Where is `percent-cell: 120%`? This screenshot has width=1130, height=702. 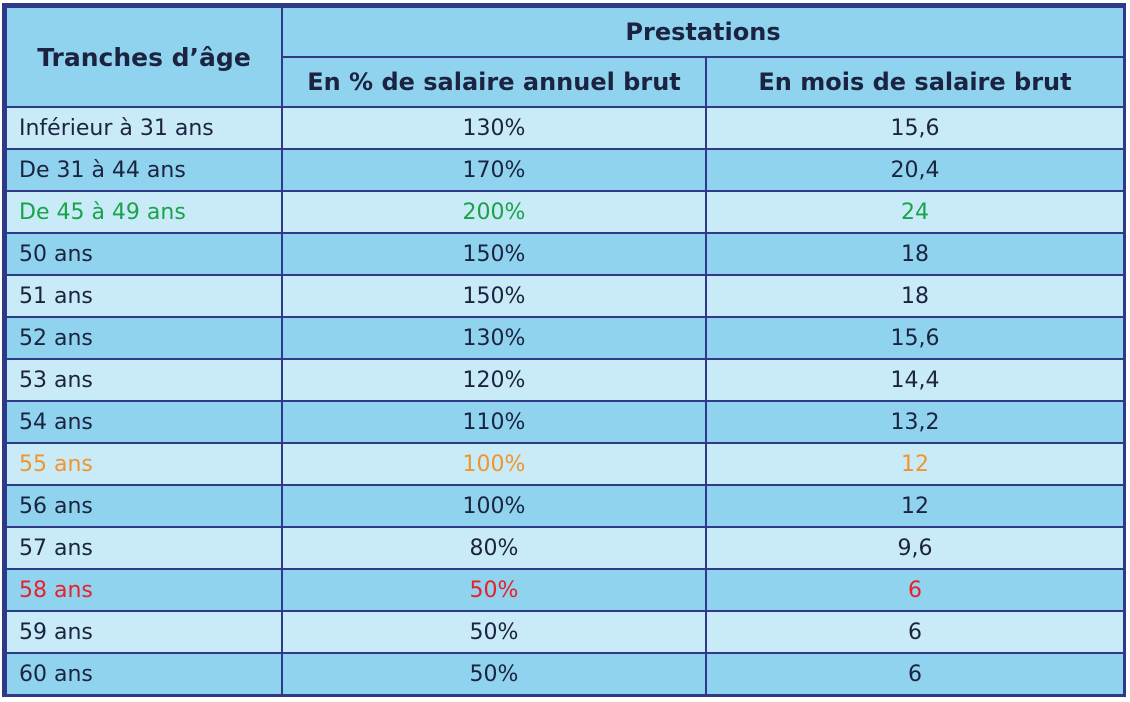 percent-cell: 120% is located at coordinates (494, 380).